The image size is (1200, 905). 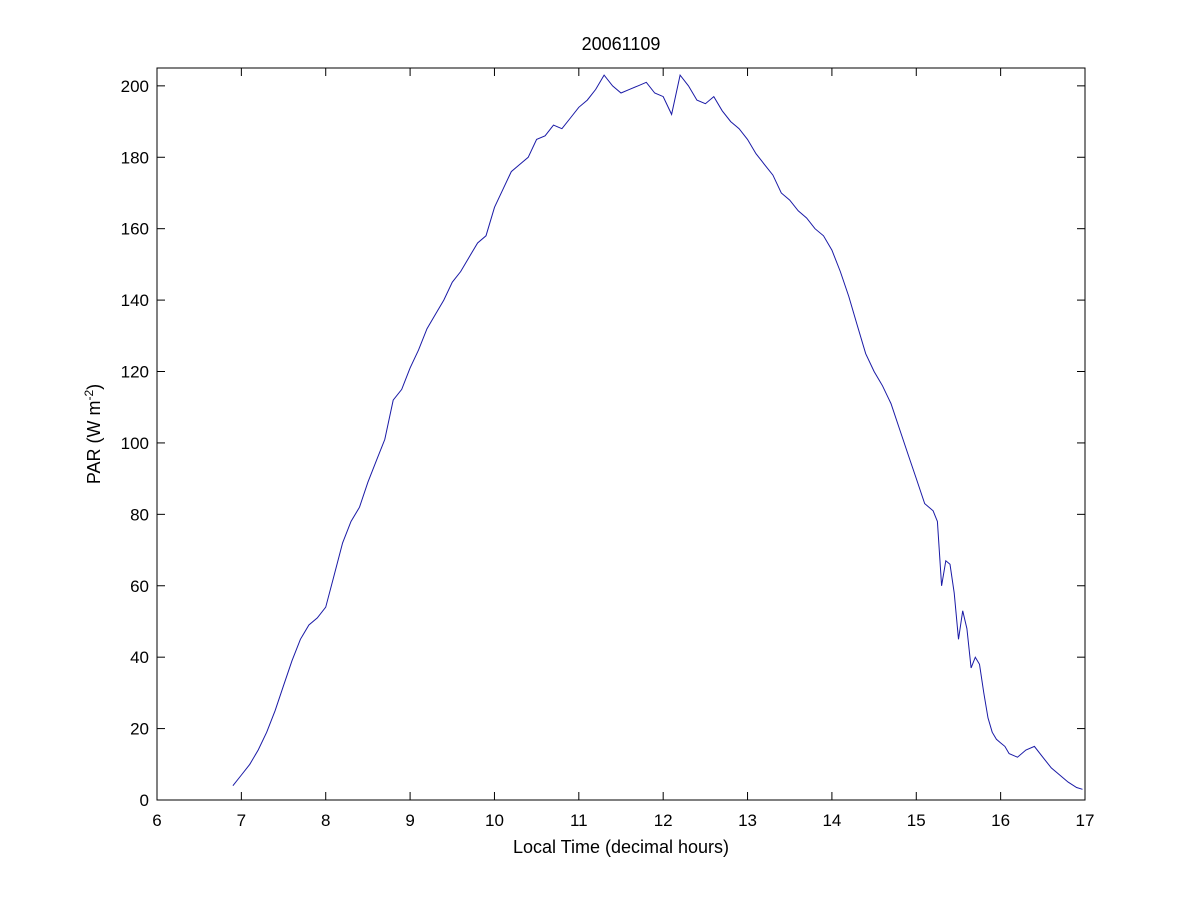 What do you see at coordinates (916, 820) in the screenshot?
I see `x-tick-label: 15` at bounding box center [916, 820].